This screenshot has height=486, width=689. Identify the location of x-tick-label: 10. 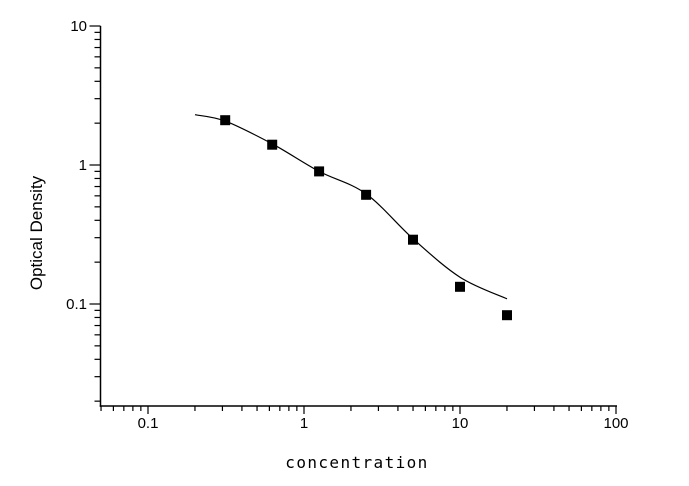
(460, 423).